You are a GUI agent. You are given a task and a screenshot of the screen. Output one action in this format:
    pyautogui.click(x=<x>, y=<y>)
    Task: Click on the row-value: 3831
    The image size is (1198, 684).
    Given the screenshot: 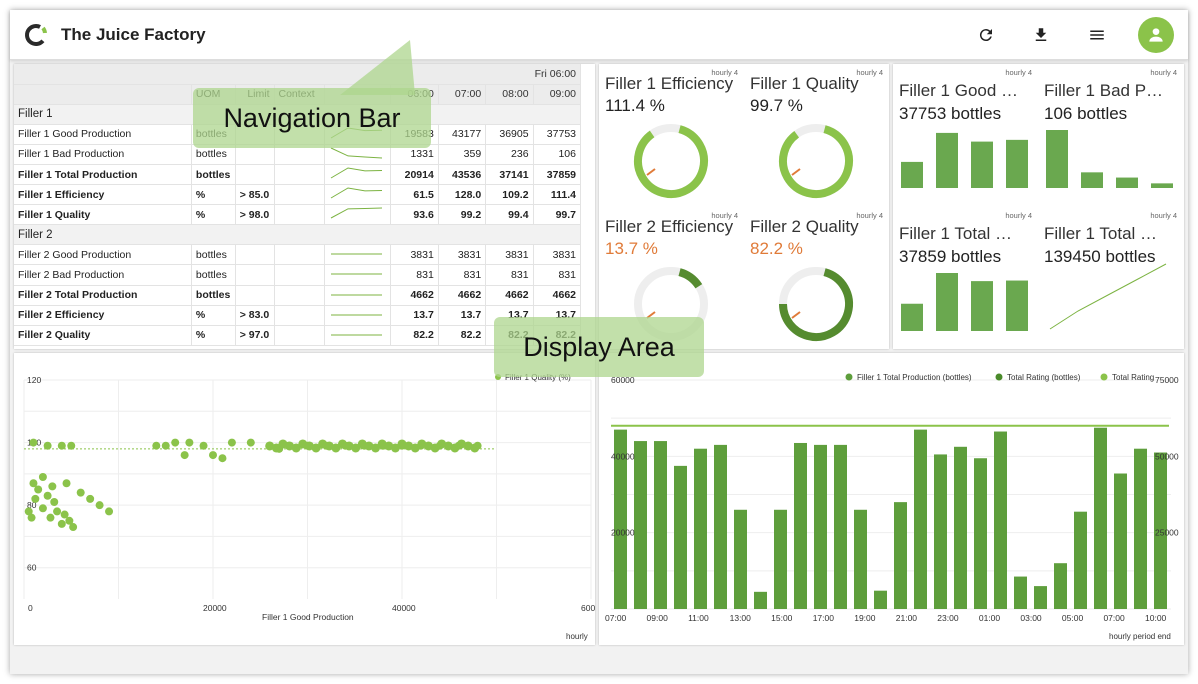 What is the action you would take?
    pyautogui.click(x=557, y=255)
    